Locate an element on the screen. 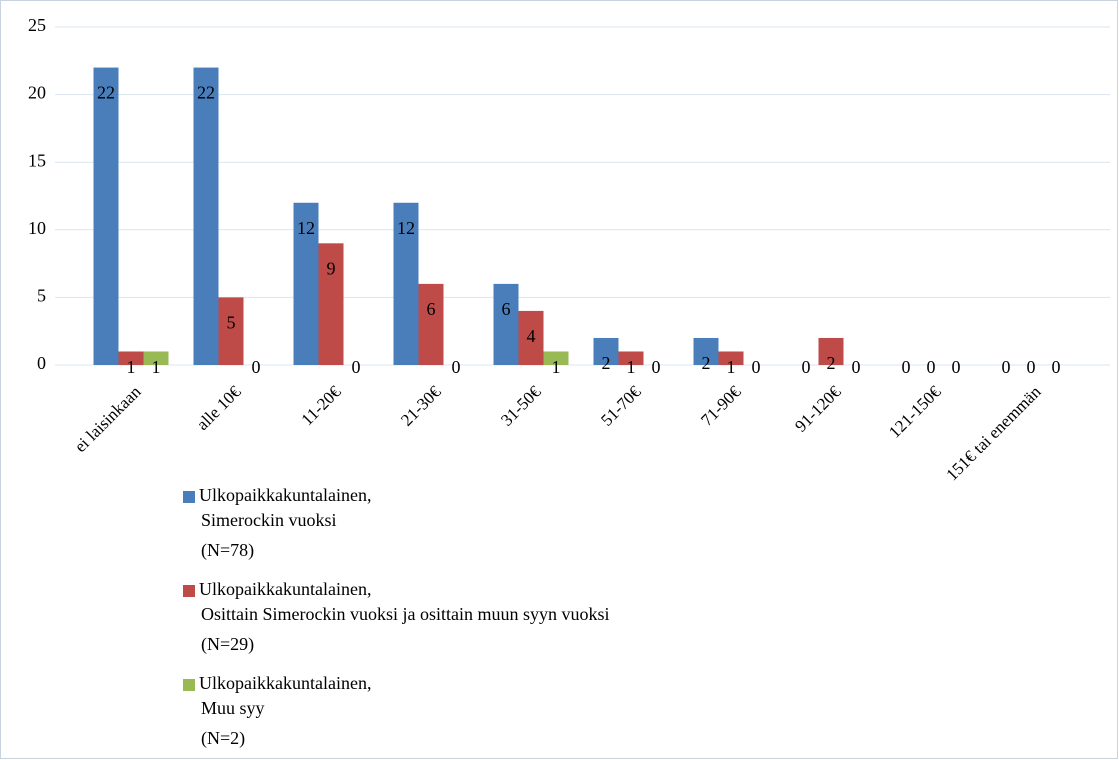 The width and height of the screenshot is (1119, 760). y-tick-label: 15 is located at coordinates (37, 160).